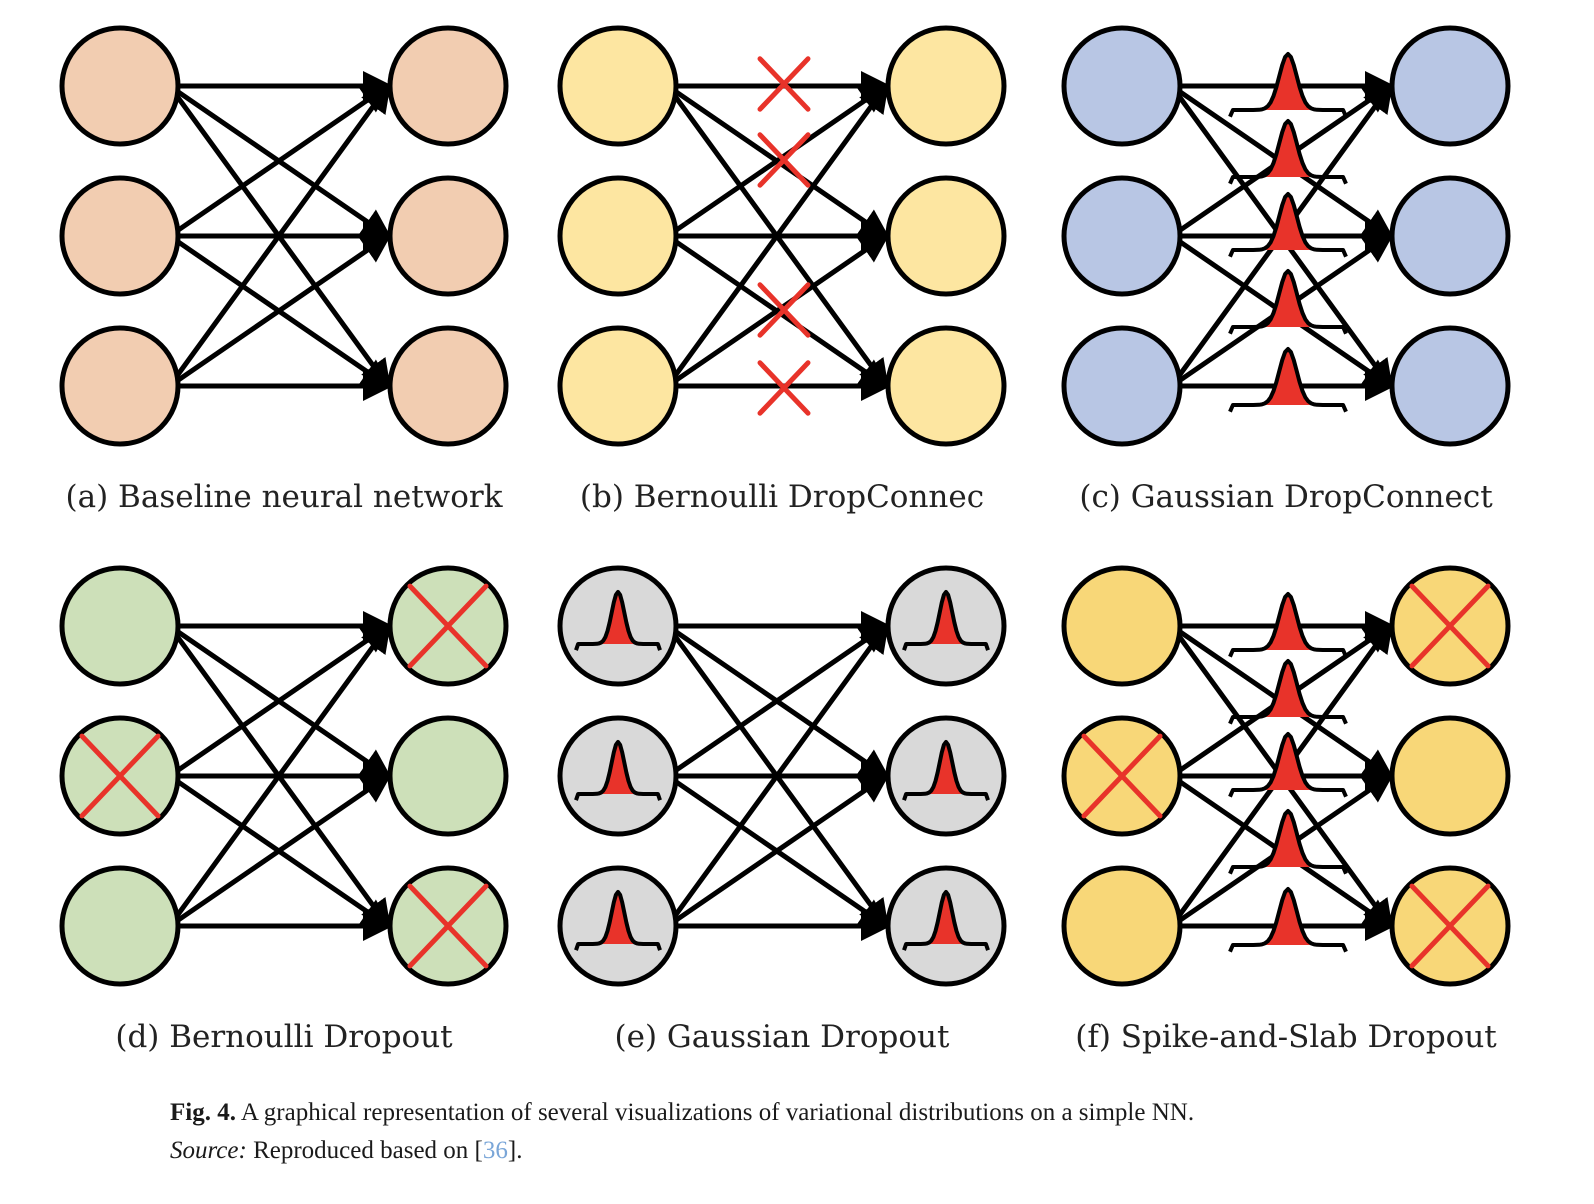  What do you see at coordinates (1286, 497) in the screenshot?
I see `panel-caption-c: (c) Gaussian DropConnect` at bounding box center [1286, 497].